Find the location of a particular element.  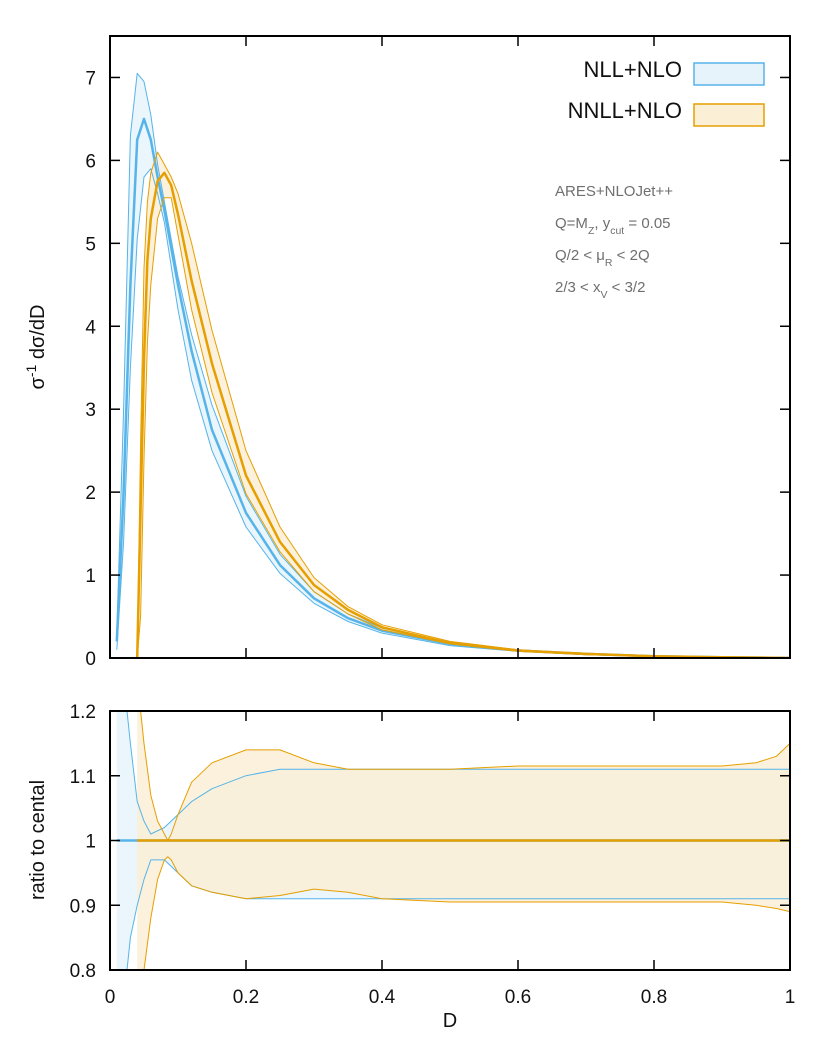

ratio-nll-upper-line is located at coordinates (458, 773).